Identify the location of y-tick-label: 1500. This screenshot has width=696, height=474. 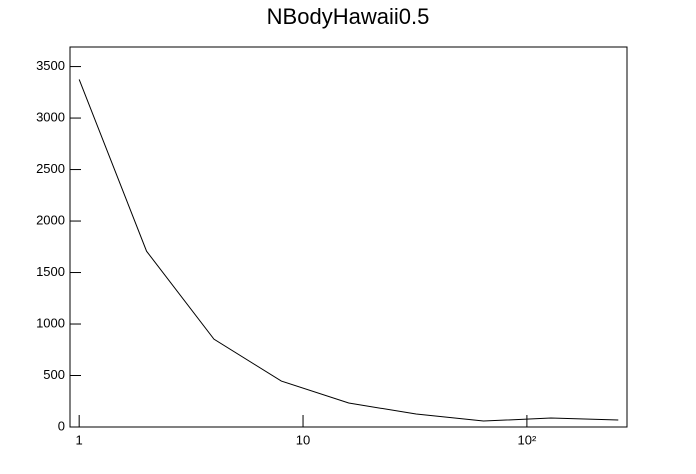
(50, 271).